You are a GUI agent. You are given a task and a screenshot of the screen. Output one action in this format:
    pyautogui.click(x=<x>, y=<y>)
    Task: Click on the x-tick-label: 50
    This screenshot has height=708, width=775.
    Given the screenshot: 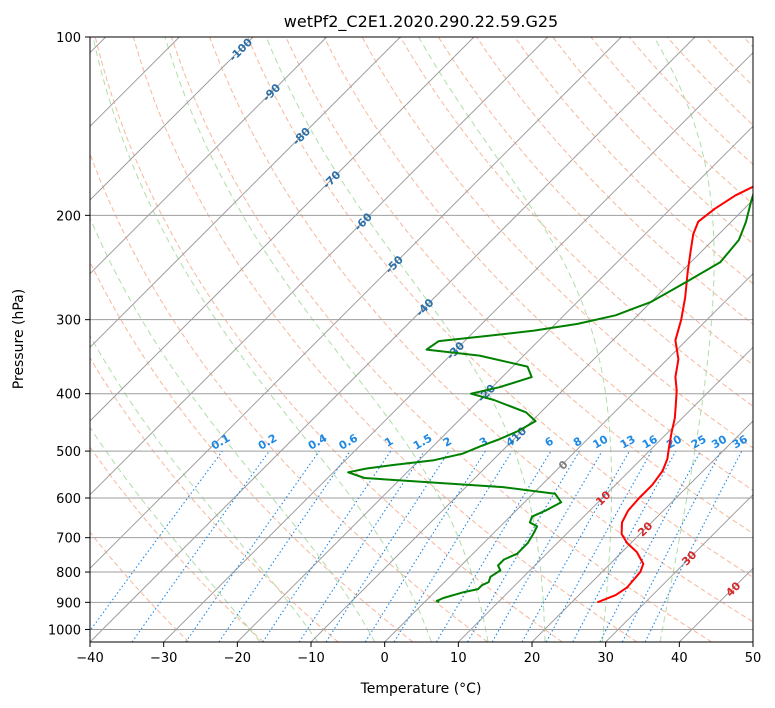 What is the action you would take?
    pyautogui.click(x=753, y=658)
    